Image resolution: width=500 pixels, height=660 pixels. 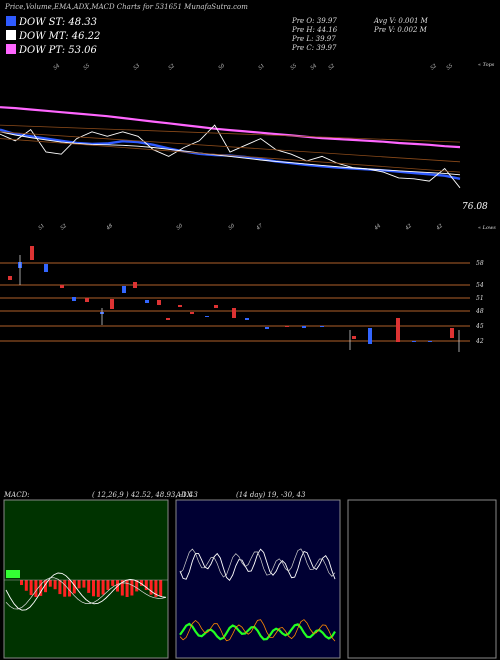 What do you see at coordinates (136, 67) in the screenshot?
I see `top-label-2: 53` at bounding box center [136, 67].